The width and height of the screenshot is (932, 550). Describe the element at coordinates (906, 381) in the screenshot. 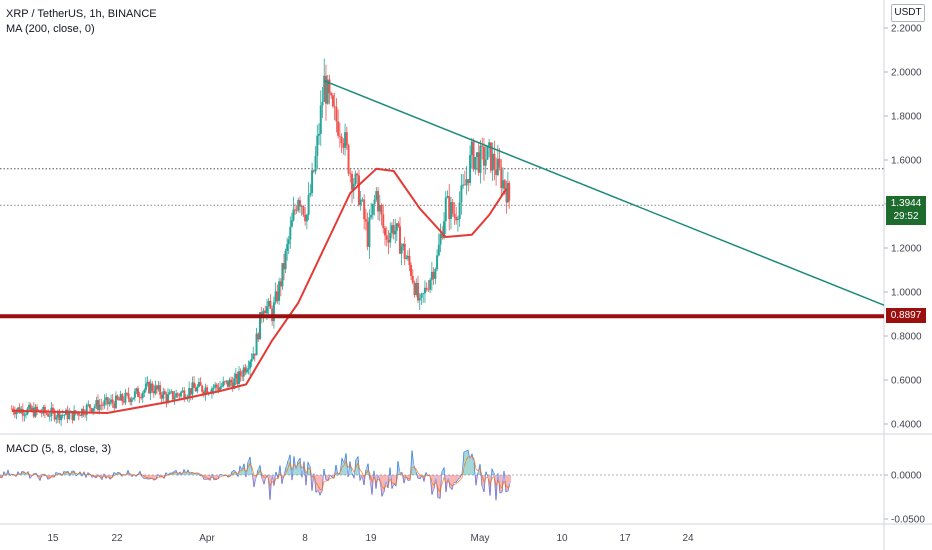

I see `y-tick-label: 0.6000` at that location.